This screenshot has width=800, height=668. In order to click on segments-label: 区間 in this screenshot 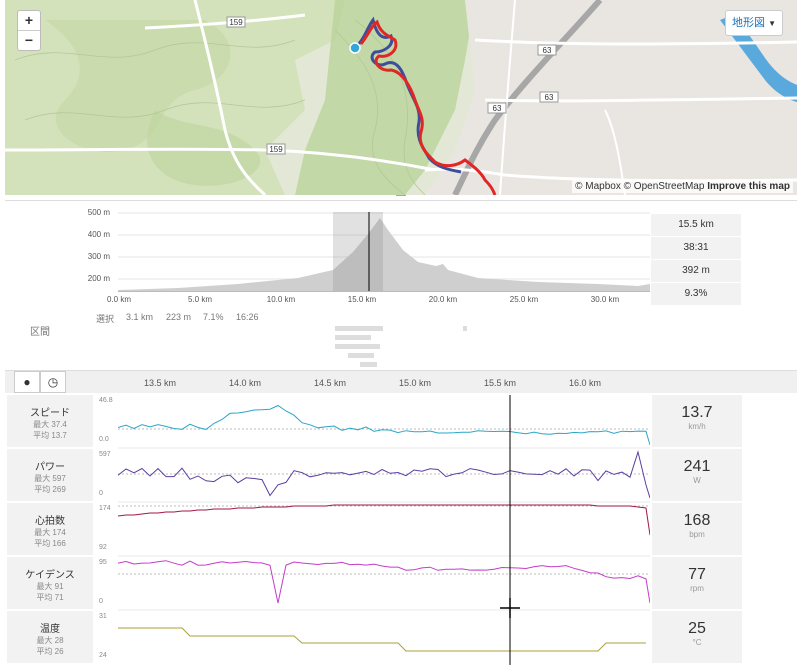, I will do `click(40, 332)`.